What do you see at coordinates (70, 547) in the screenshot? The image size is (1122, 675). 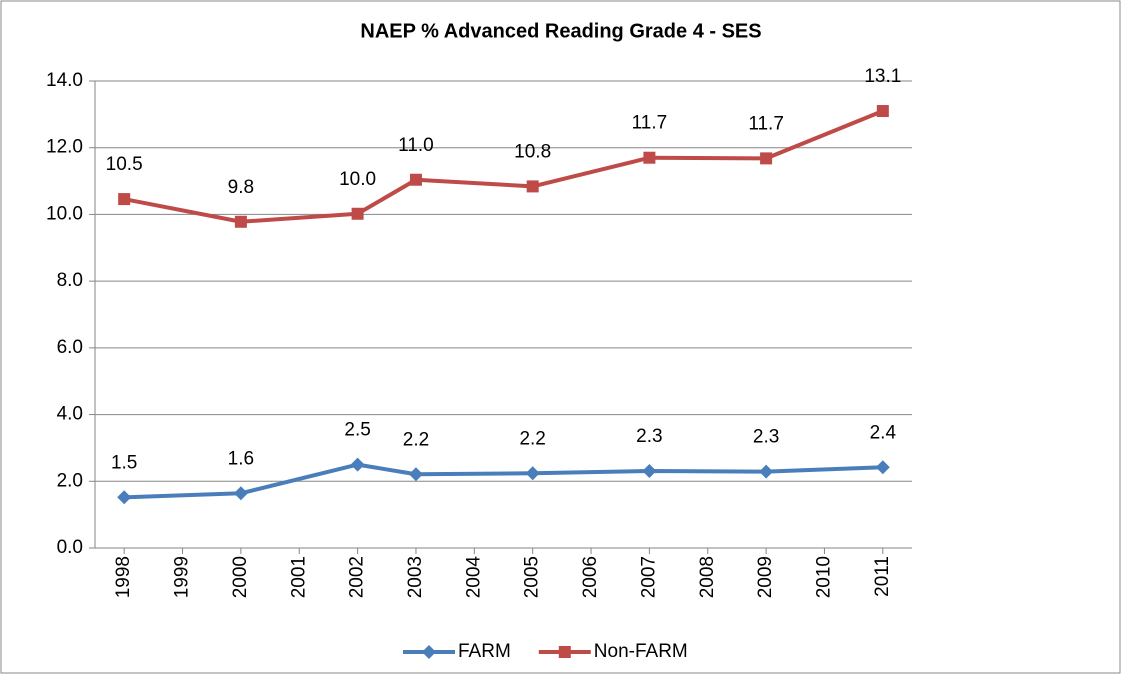 I see `y-tick-label: 0.0` at bounding box center [70, 547].